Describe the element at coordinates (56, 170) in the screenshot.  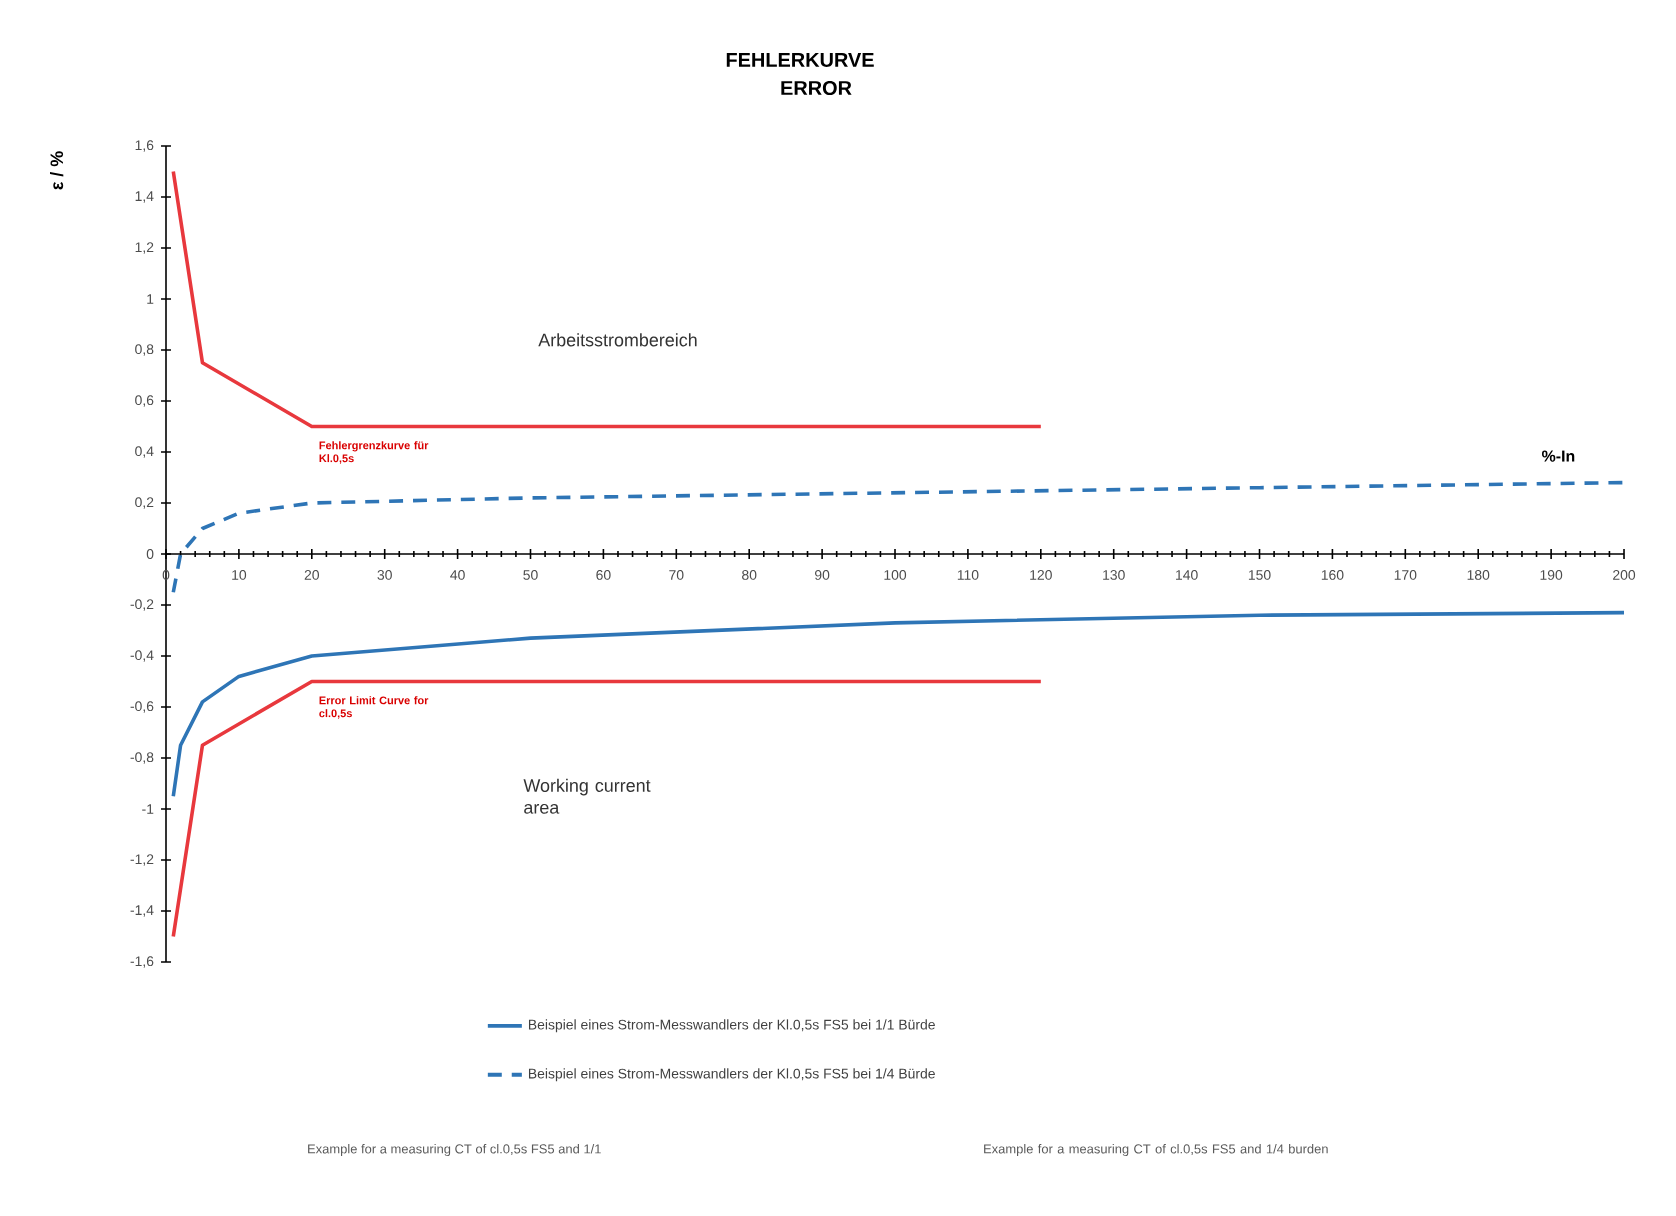
I see `y-axis-title: ε / %` at that location.